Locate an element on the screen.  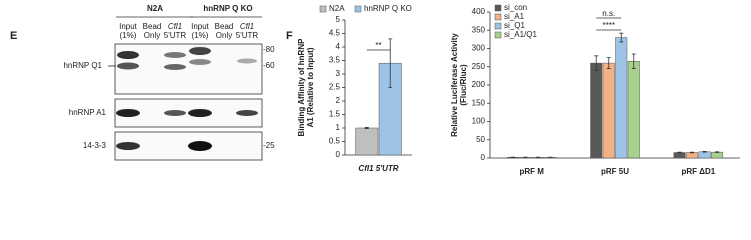
group-label: hnRNP Q KO is located at coordinates (227, 8).